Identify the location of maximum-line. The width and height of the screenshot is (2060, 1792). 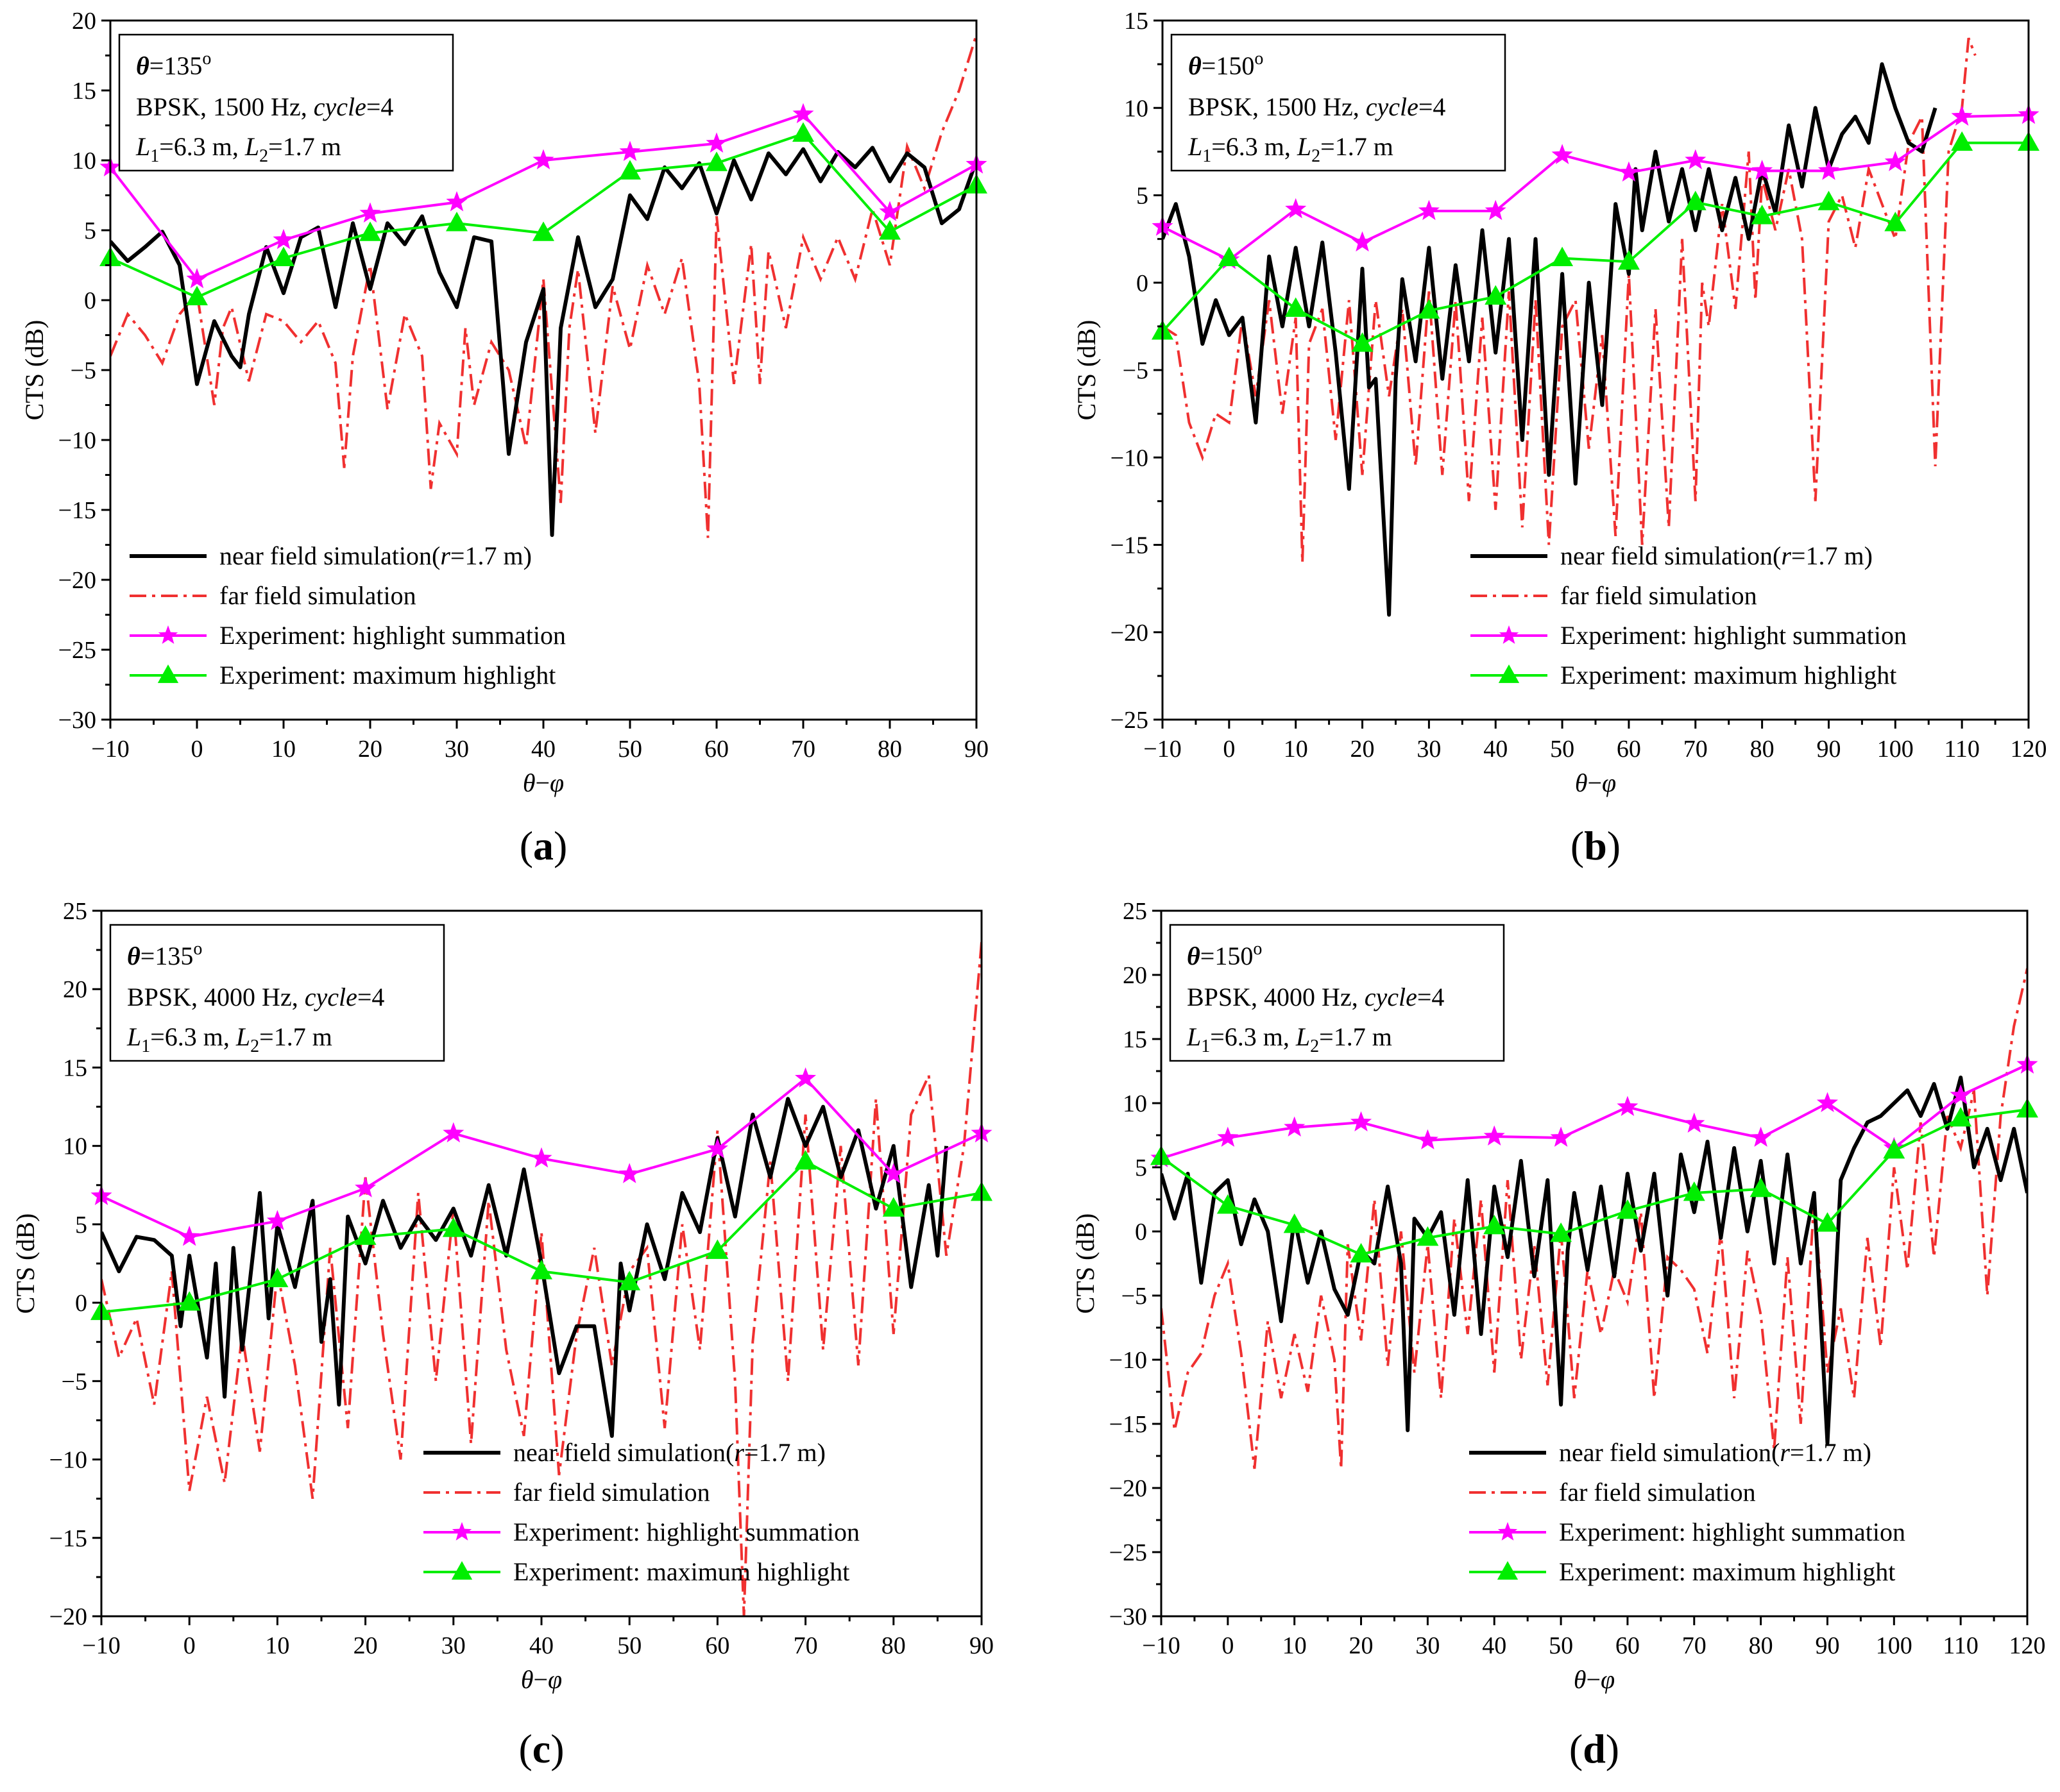
(1595, 244).